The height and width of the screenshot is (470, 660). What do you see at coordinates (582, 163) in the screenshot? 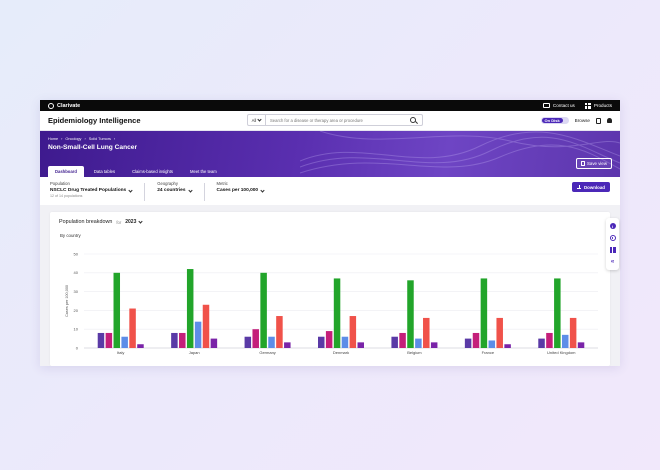
I see `save-icon` at bounding box center [582, 163].